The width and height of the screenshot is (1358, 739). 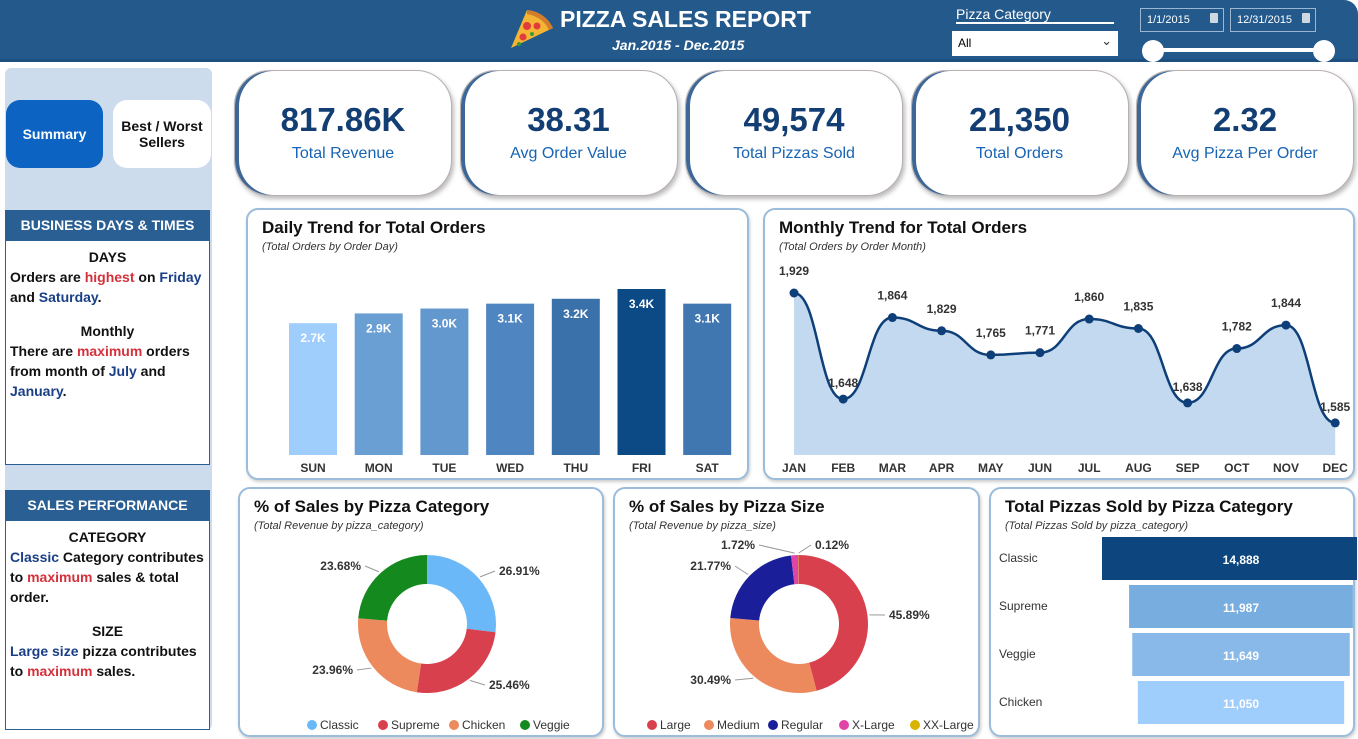 What do you see at coordinates (1020, 702) in the screenshot?
I see `category-label: Chicken` at bounding box center [1020, 702].